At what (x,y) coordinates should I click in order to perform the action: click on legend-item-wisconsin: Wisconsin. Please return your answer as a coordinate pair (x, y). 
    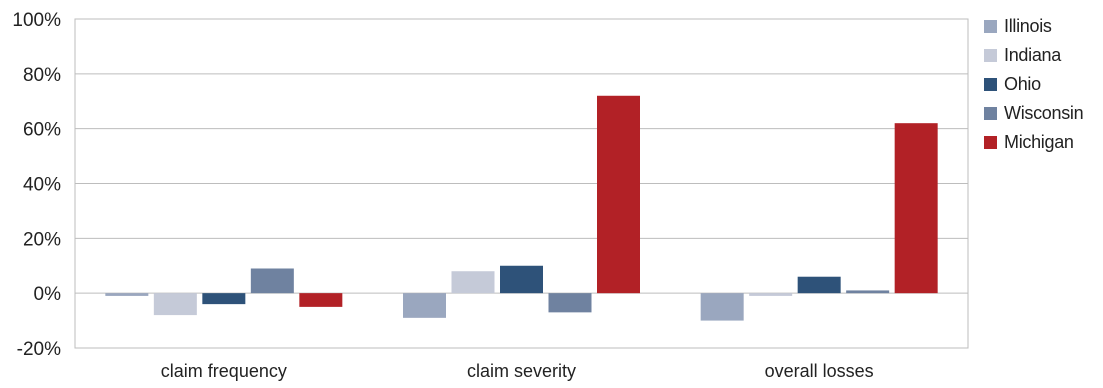
    Looking at the image, I should click on (1034, 113).